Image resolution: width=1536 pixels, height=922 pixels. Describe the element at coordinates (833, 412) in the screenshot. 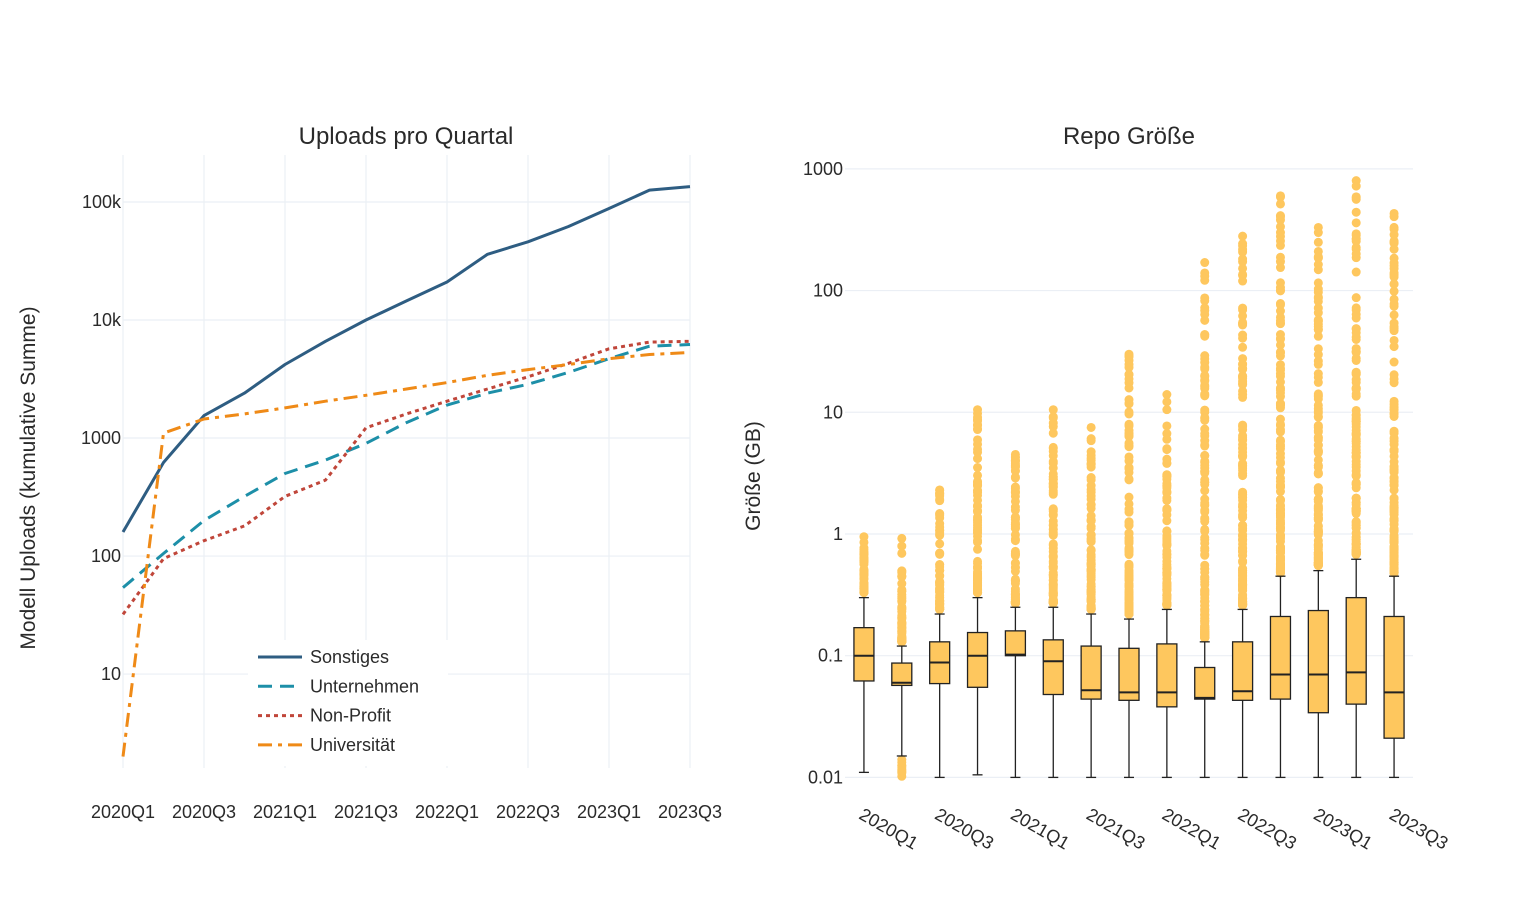

I see `y-tick-label: 10` at that location.